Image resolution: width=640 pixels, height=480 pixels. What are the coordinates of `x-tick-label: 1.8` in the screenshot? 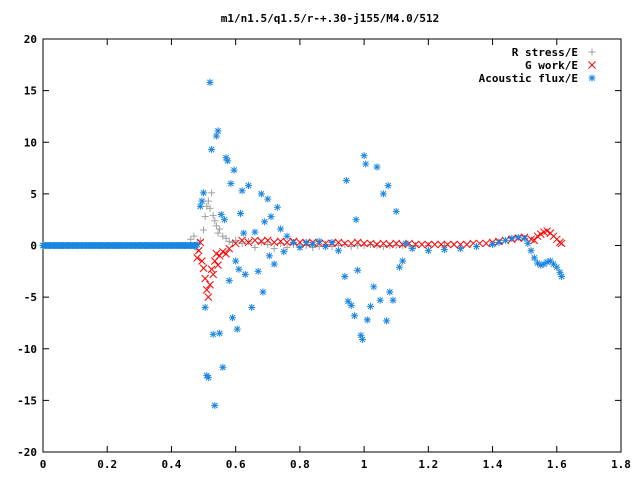 It's located at (621, 464).